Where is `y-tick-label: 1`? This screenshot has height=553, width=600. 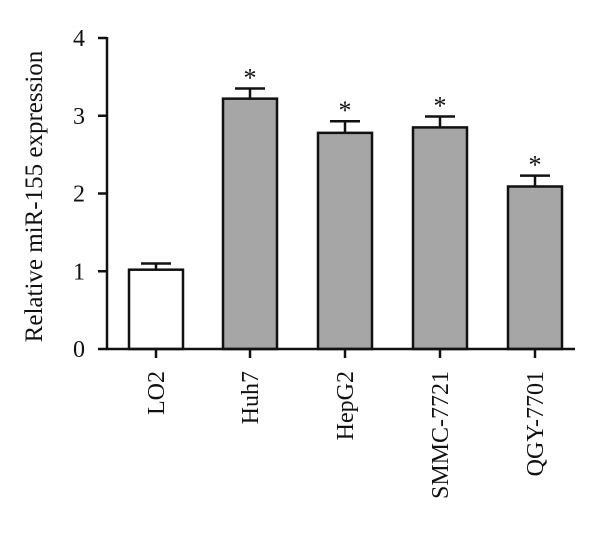 y-tick-label: 1 is located at coordinates (79, 272).